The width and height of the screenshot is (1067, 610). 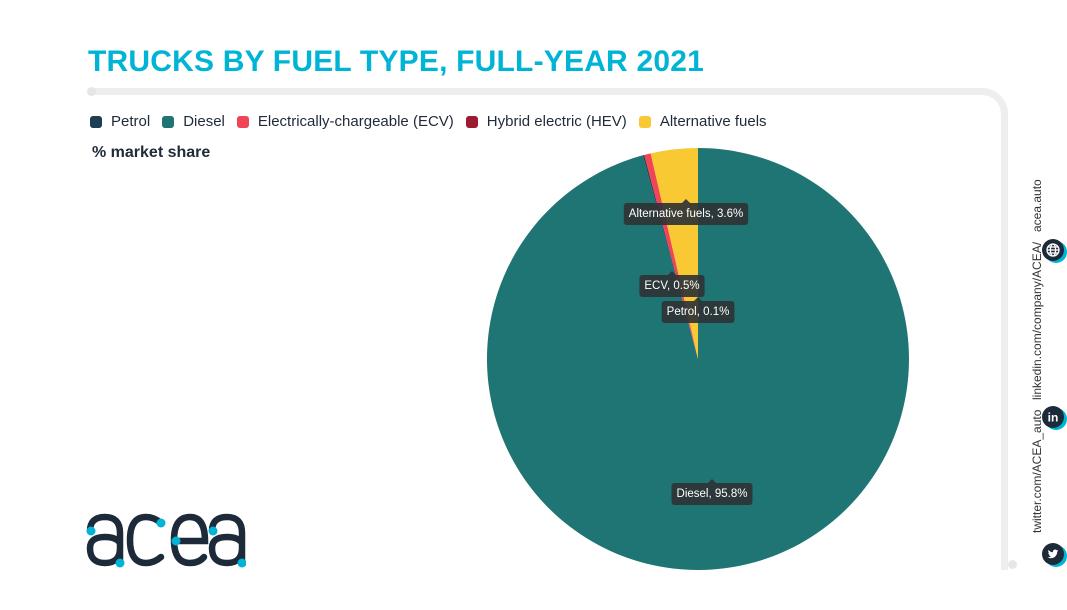 I want to click on data-label: Diesel, 95.8%, so click(x=712, y=492).